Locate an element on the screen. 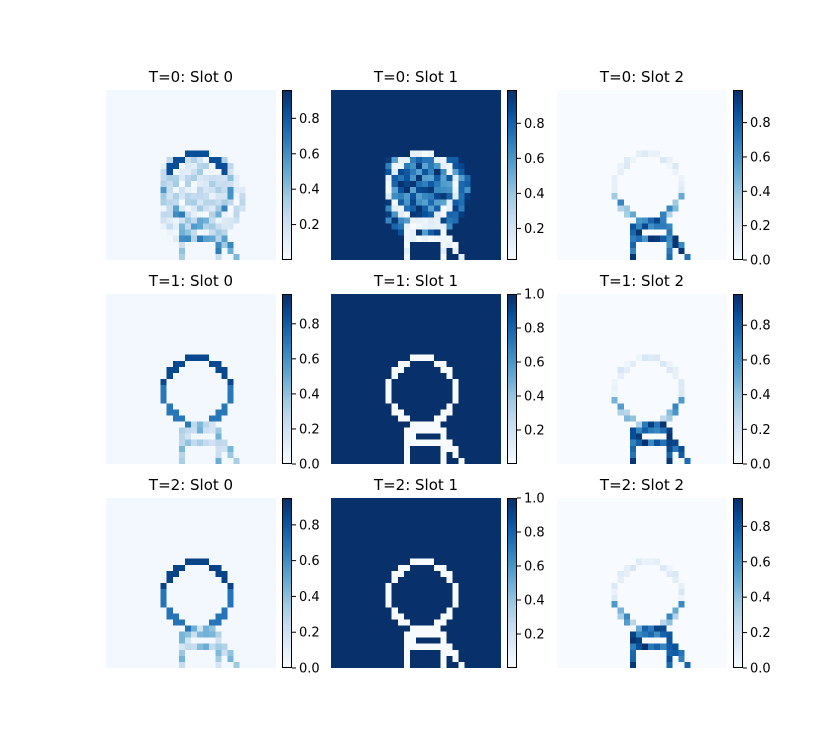  panel-title: T=1: Slot 2 is located at coordinates (642, 281).